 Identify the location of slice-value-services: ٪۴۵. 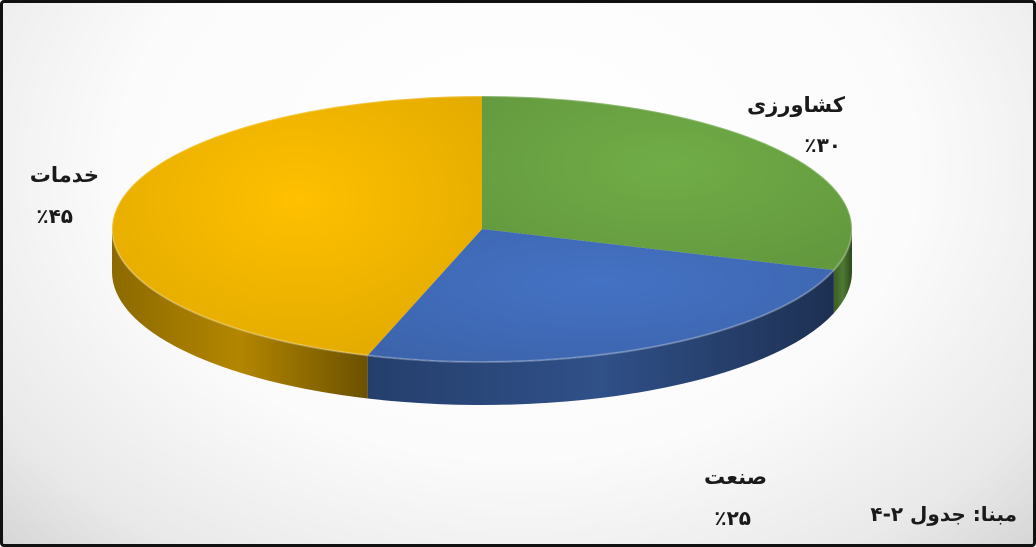
(54, 216).